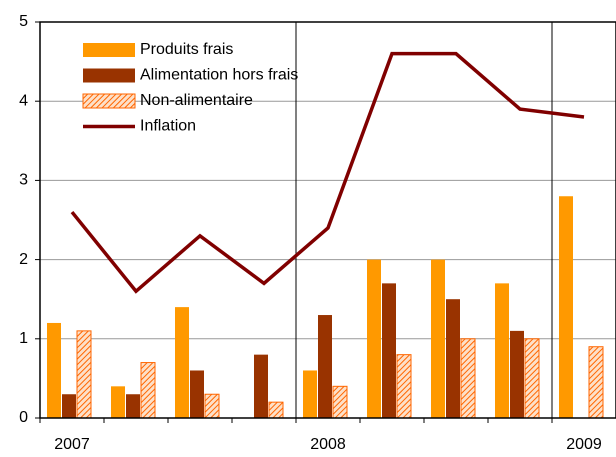 The height and width of the screenshot is (457, 616). I want to click on y-tick-label: 2, so click(23, 259).